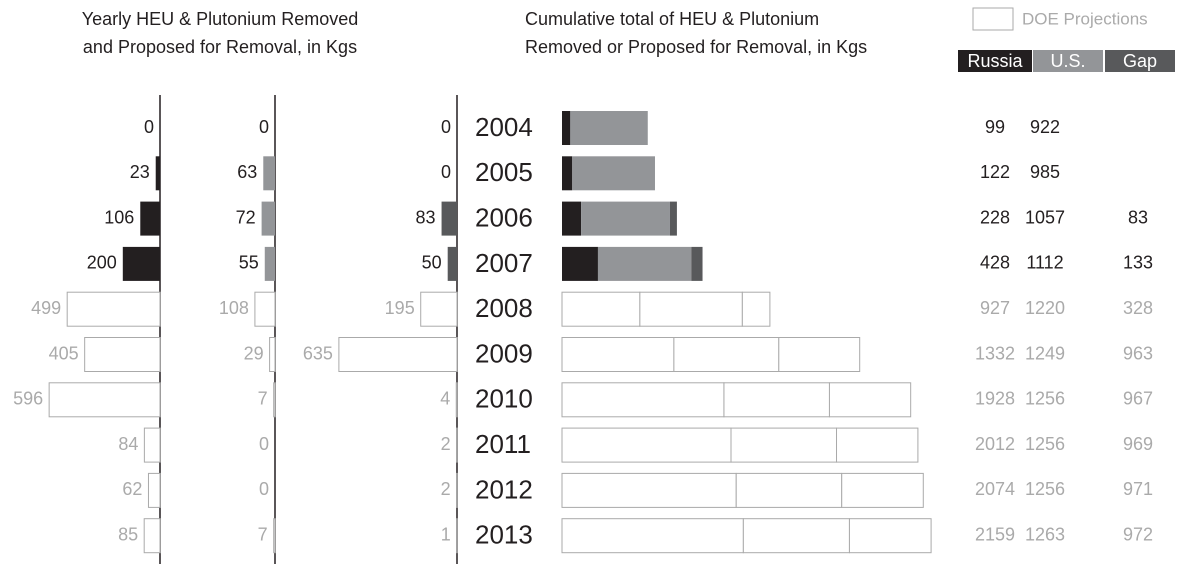 The width and height of the screenshot is (1183, 564). What do you see at coordinates (504, 535) in the screenshot?
I see `year-label: 2013` at bounding box center [504, 535].